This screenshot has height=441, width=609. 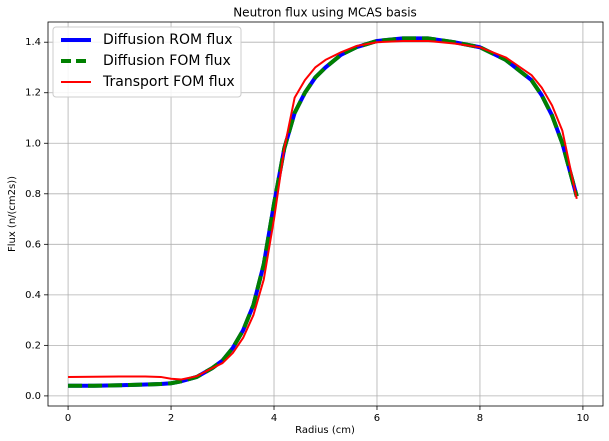 I want to click on x-tick-label: 6, so click(x=377, y=418).